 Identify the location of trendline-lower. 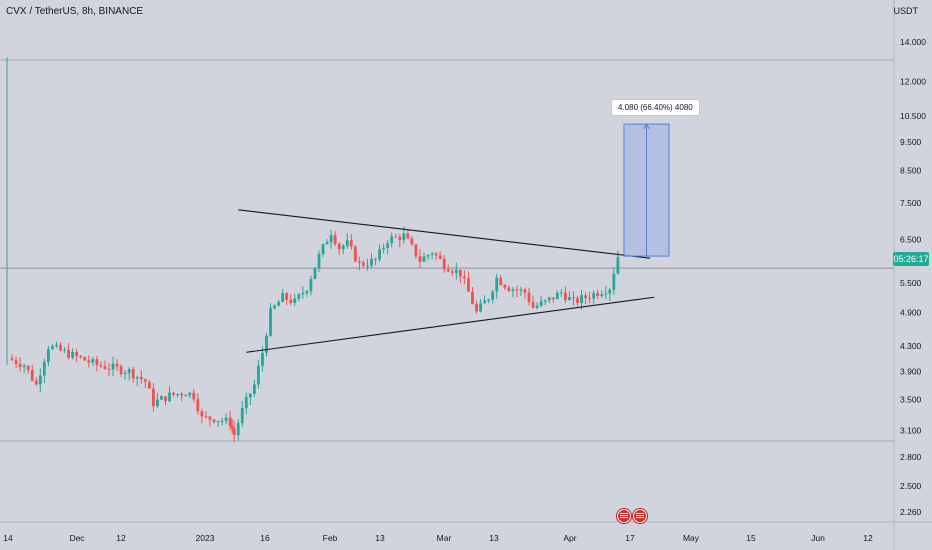
(450, 324).